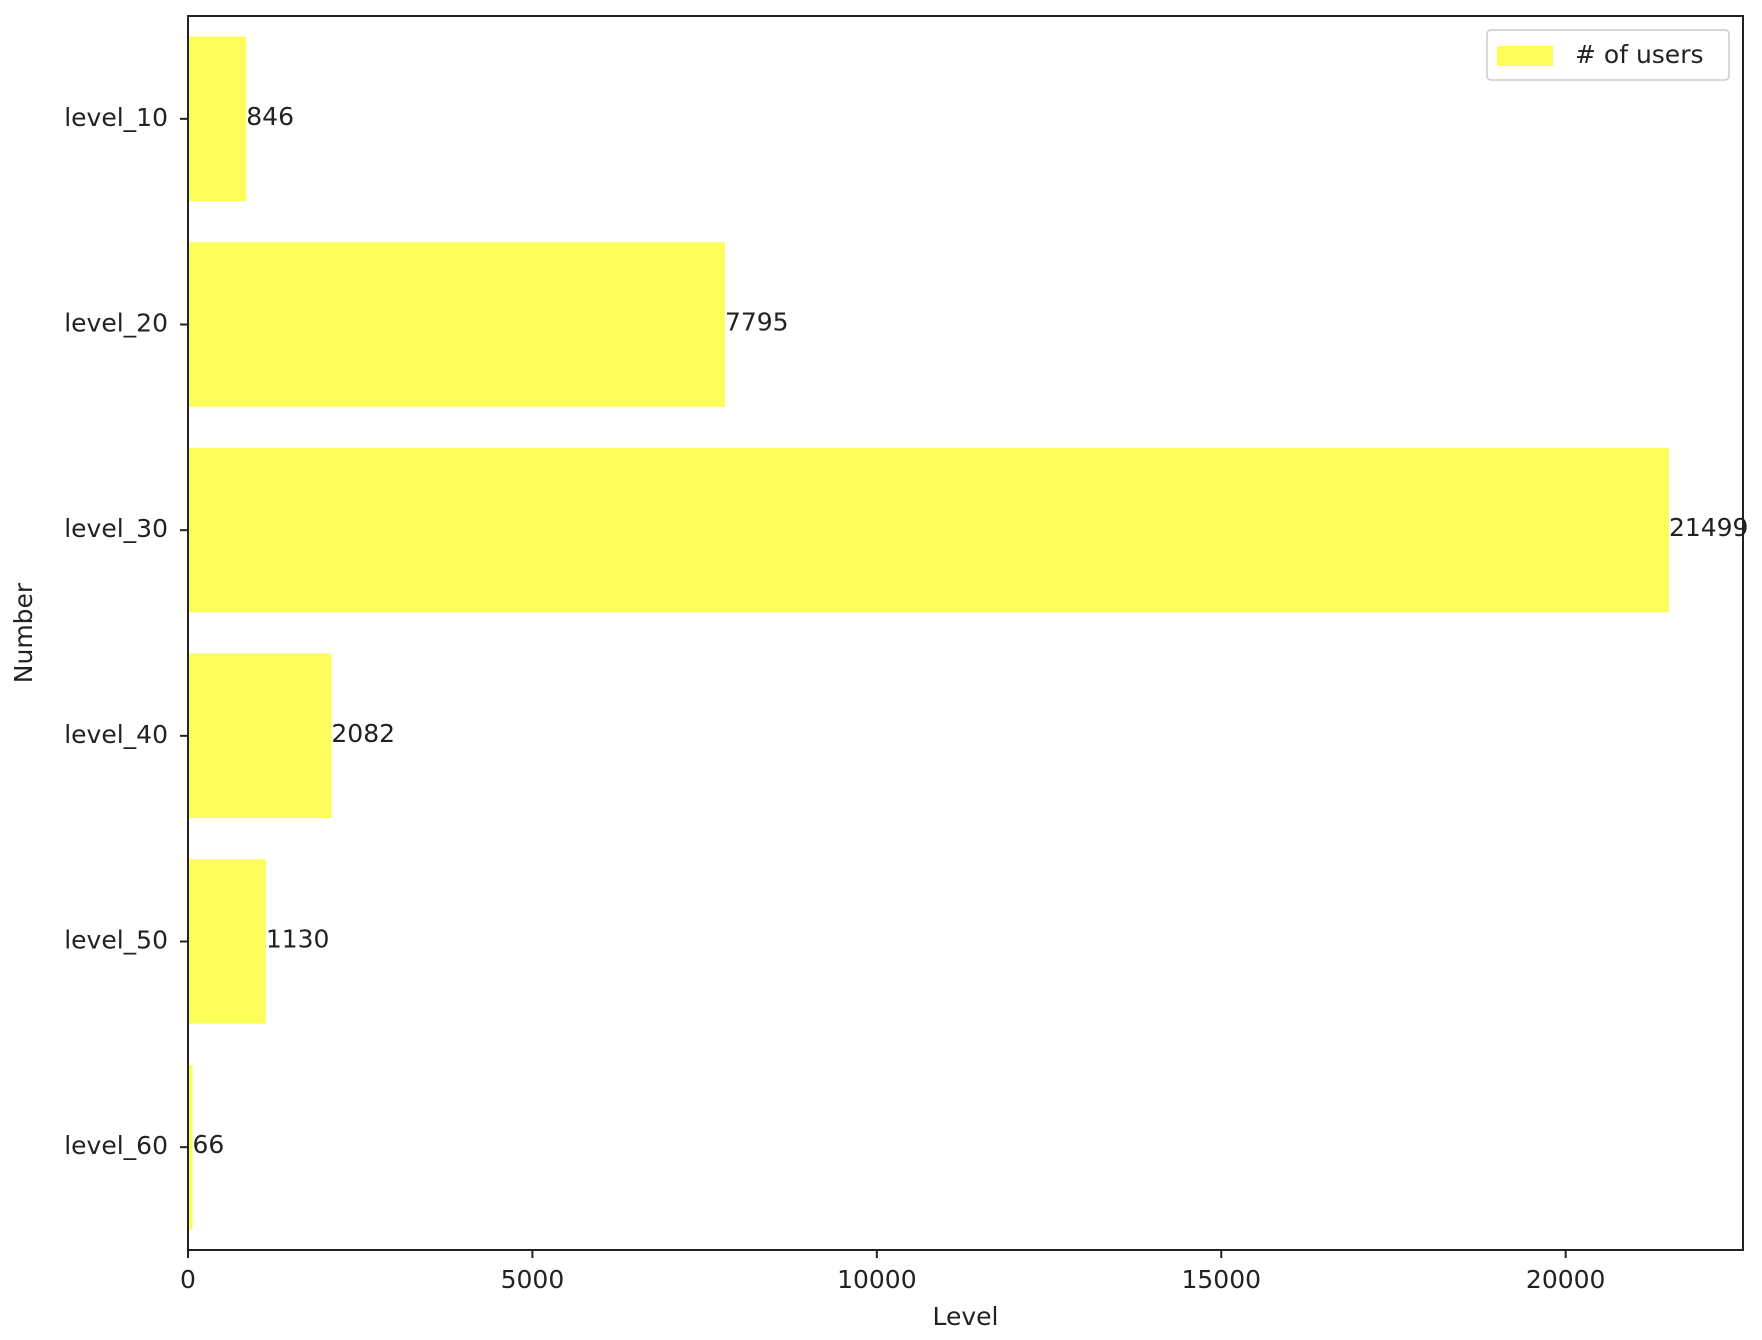  What do you see at coordinates (116, 323) in the screenshot?
I see `y-tick-label-level_20: level_20` at bounding box center [116, 323].